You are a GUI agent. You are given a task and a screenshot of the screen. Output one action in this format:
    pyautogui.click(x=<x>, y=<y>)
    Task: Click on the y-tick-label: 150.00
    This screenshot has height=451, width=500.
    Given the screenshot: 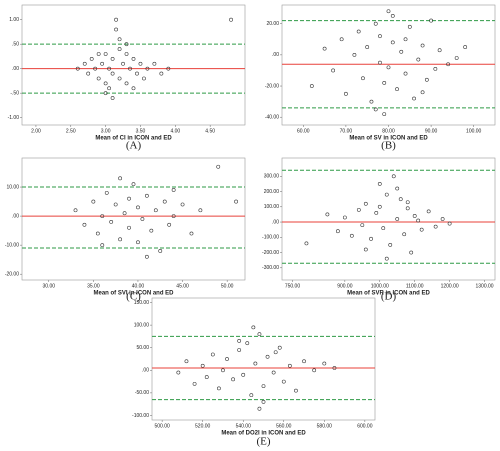 What is the action you would take?
    pyautogui.click(x=142, y=303)
    